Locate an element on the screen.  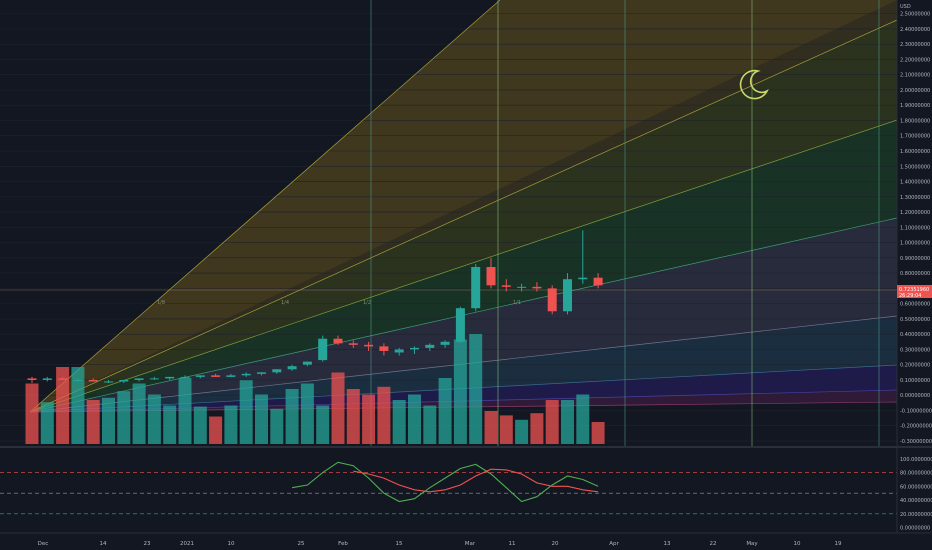
y-tick-label: 1.60000000 is located at coordinates (915, 152).